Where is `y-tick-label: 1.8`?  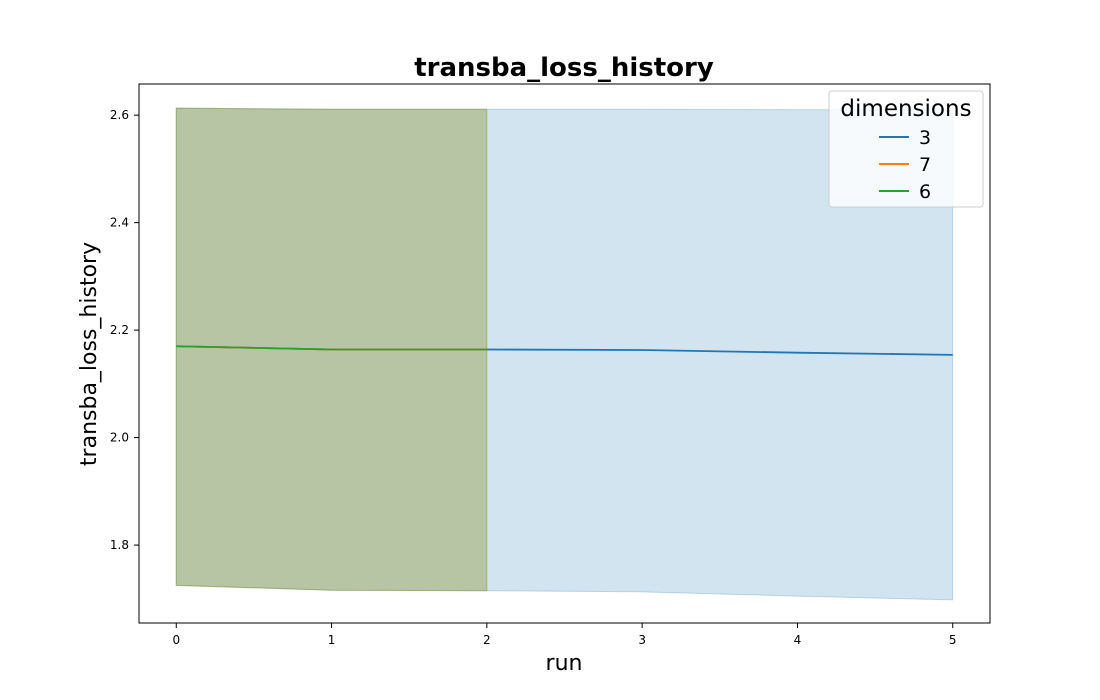 y-tick-label: 1.8 is located at coordinates (119, 545).